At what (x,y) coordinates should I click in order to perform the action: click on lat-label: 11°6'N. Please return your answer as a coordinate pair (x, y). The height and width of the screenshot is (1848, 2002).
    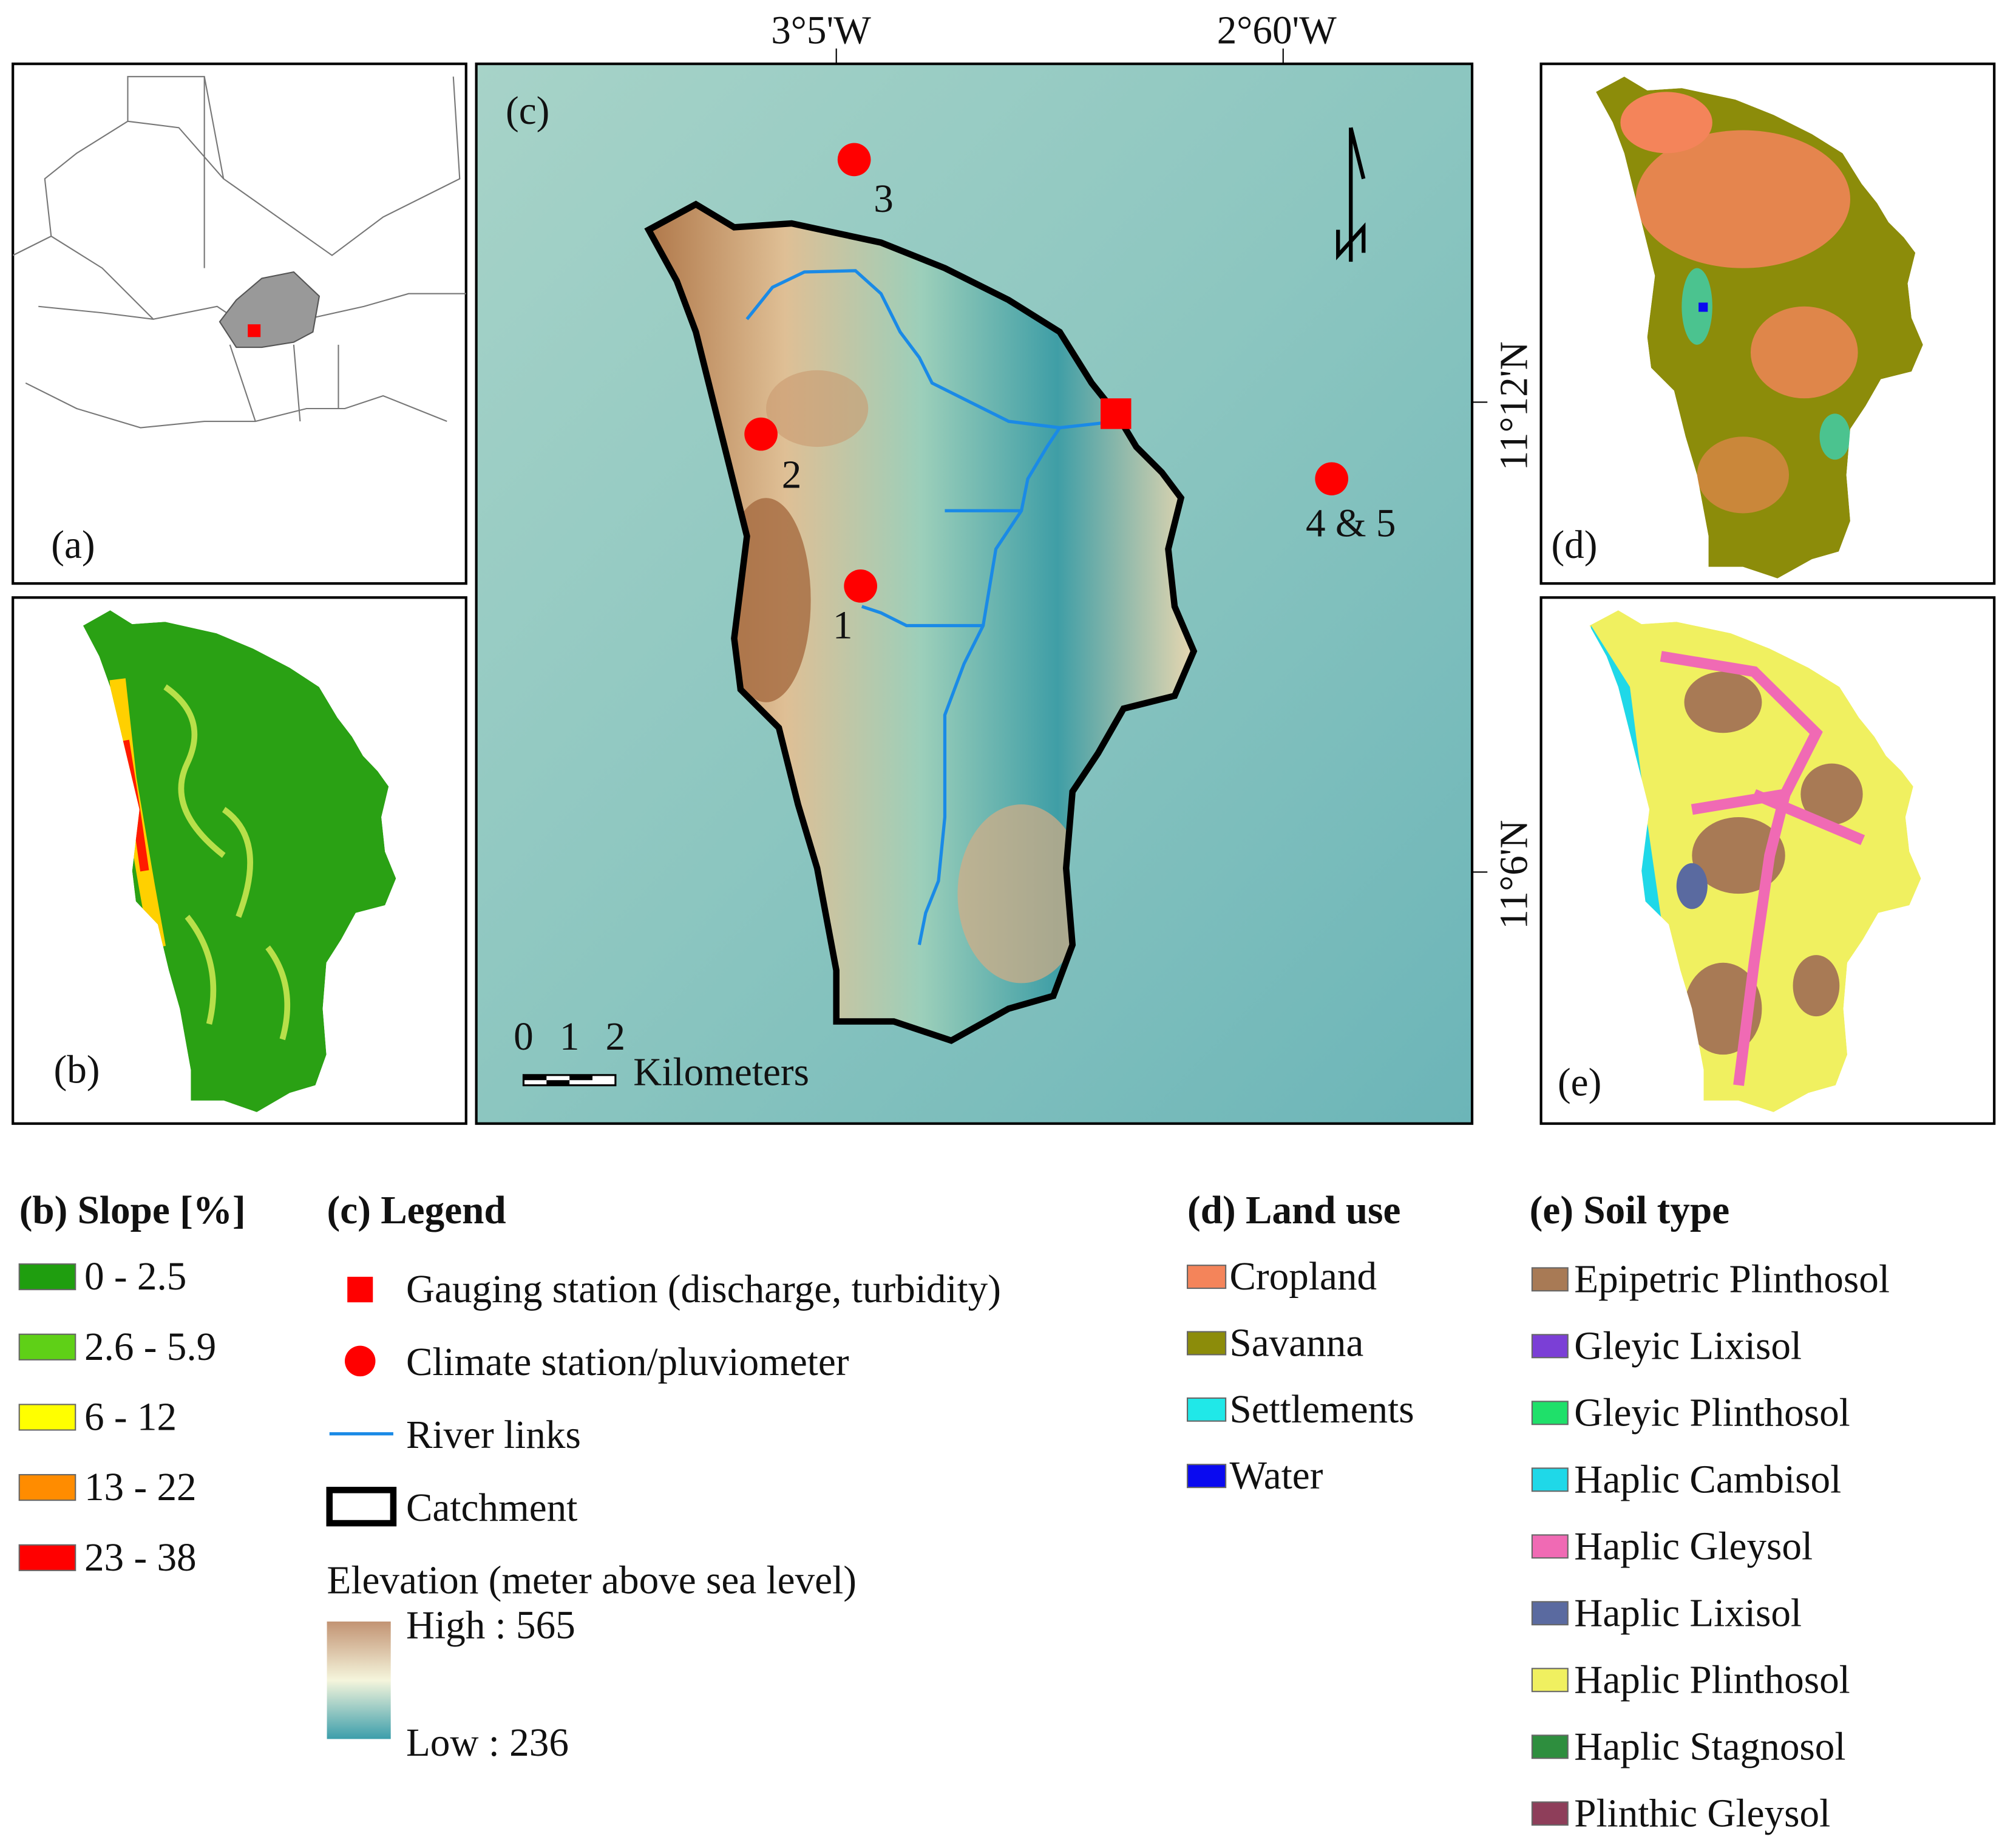
    Looking at the image, I should click on (1514, 874).